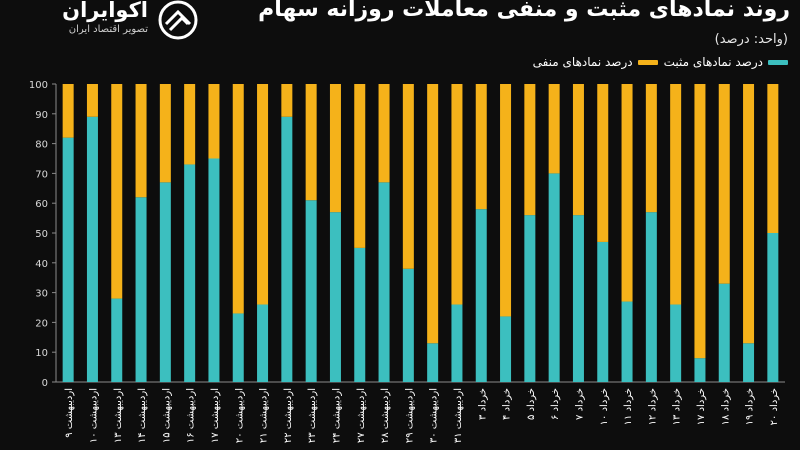 Image resolution: width=800 pixels, height=450 pixels. I want to click on x-tick-label: ۱۳ خرداد, so click(677, 406).